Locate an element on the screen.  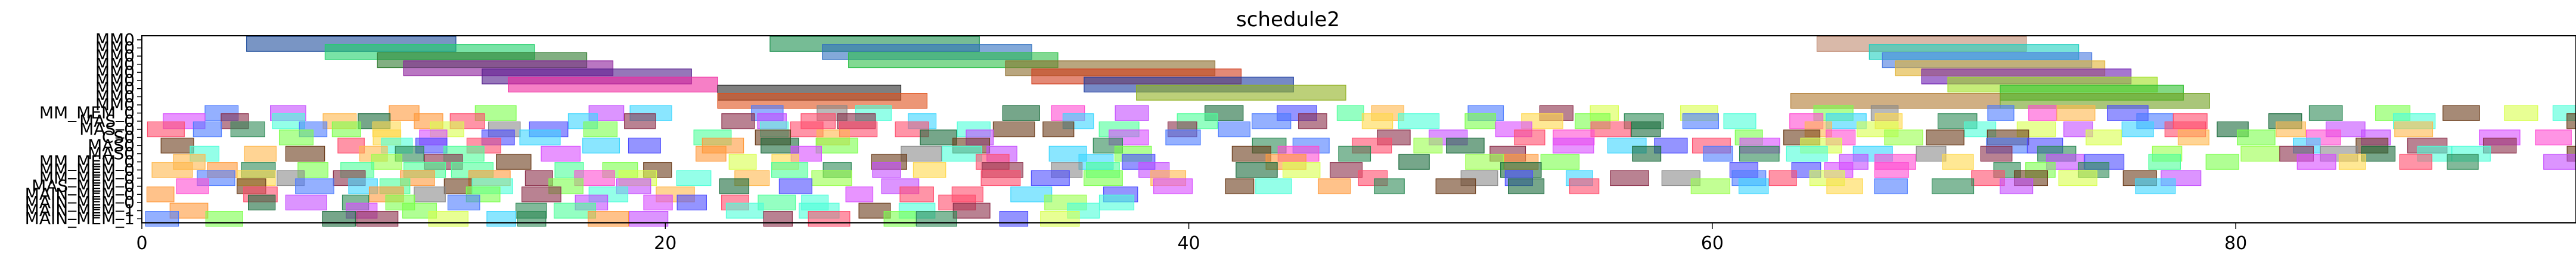
y-tick-label: MAS0 is located at coordinates (112, 145).